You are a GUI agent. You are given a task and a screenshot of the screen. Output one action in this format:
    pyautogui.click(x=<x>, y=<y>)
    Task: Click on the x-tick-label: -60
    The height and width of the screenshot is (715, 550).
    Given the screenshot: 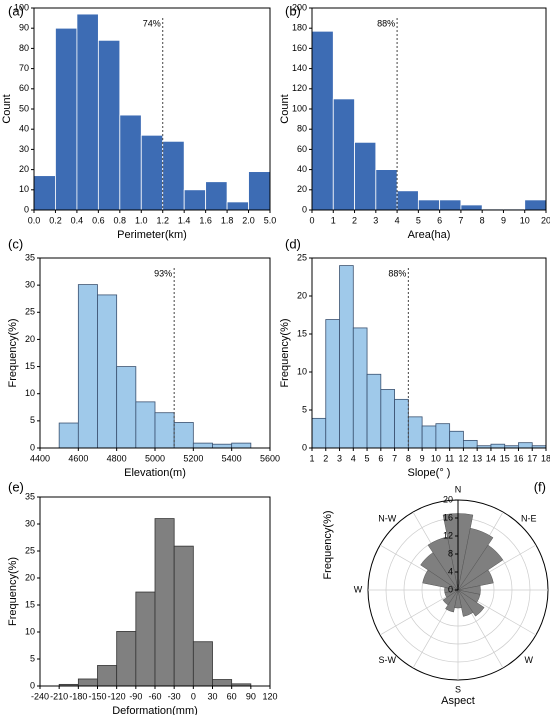 What is the action you would take?
    pyautogui.click(x=154, y=696)
    